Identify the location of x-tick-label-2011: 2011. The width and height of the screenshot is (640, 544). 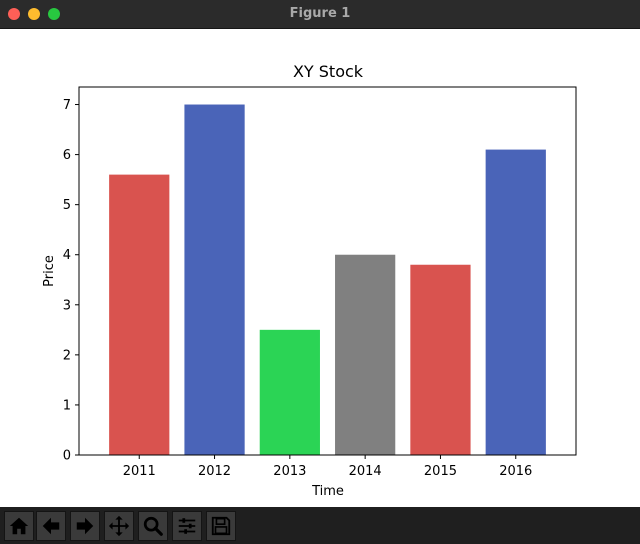
(139, 471).